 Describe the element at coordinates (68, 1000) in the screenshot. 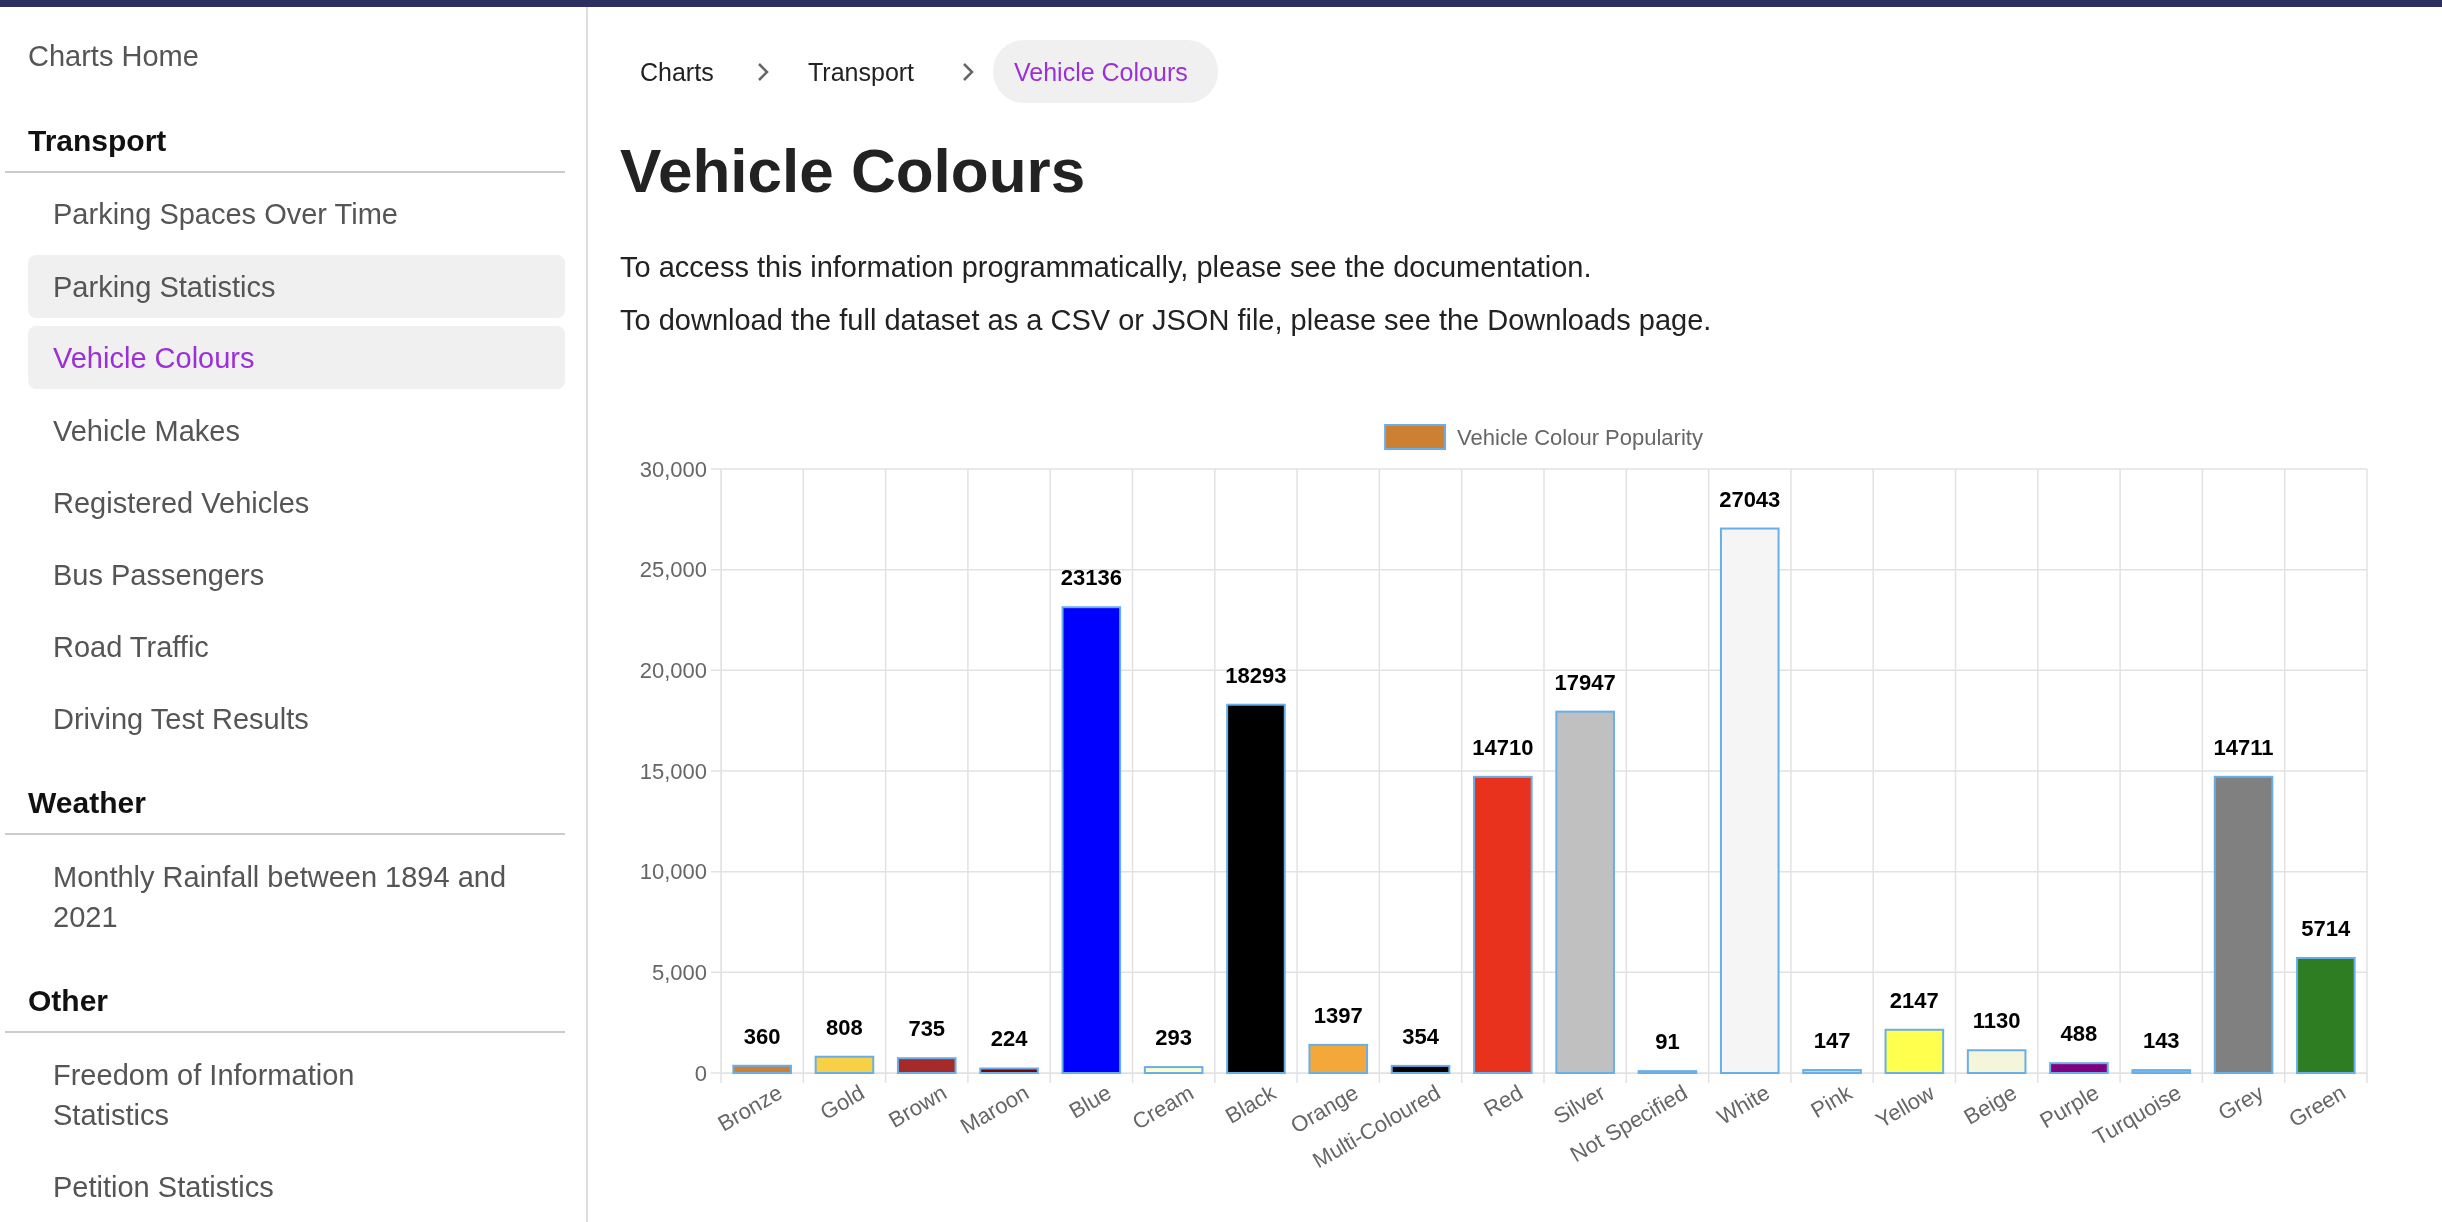

I see `text: Other` at that location.